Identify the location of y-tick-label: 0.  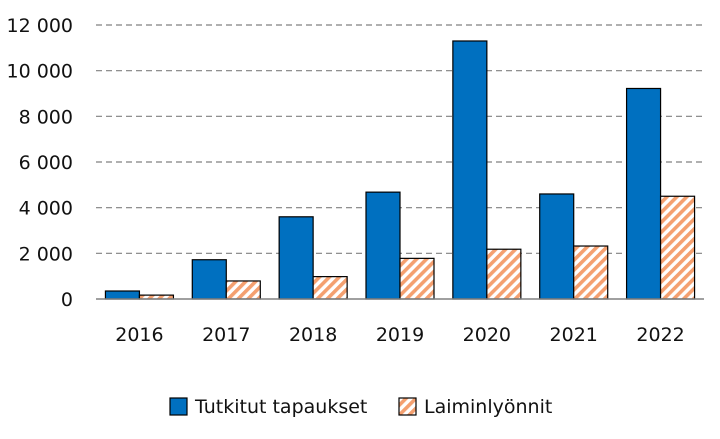
(67, 300).